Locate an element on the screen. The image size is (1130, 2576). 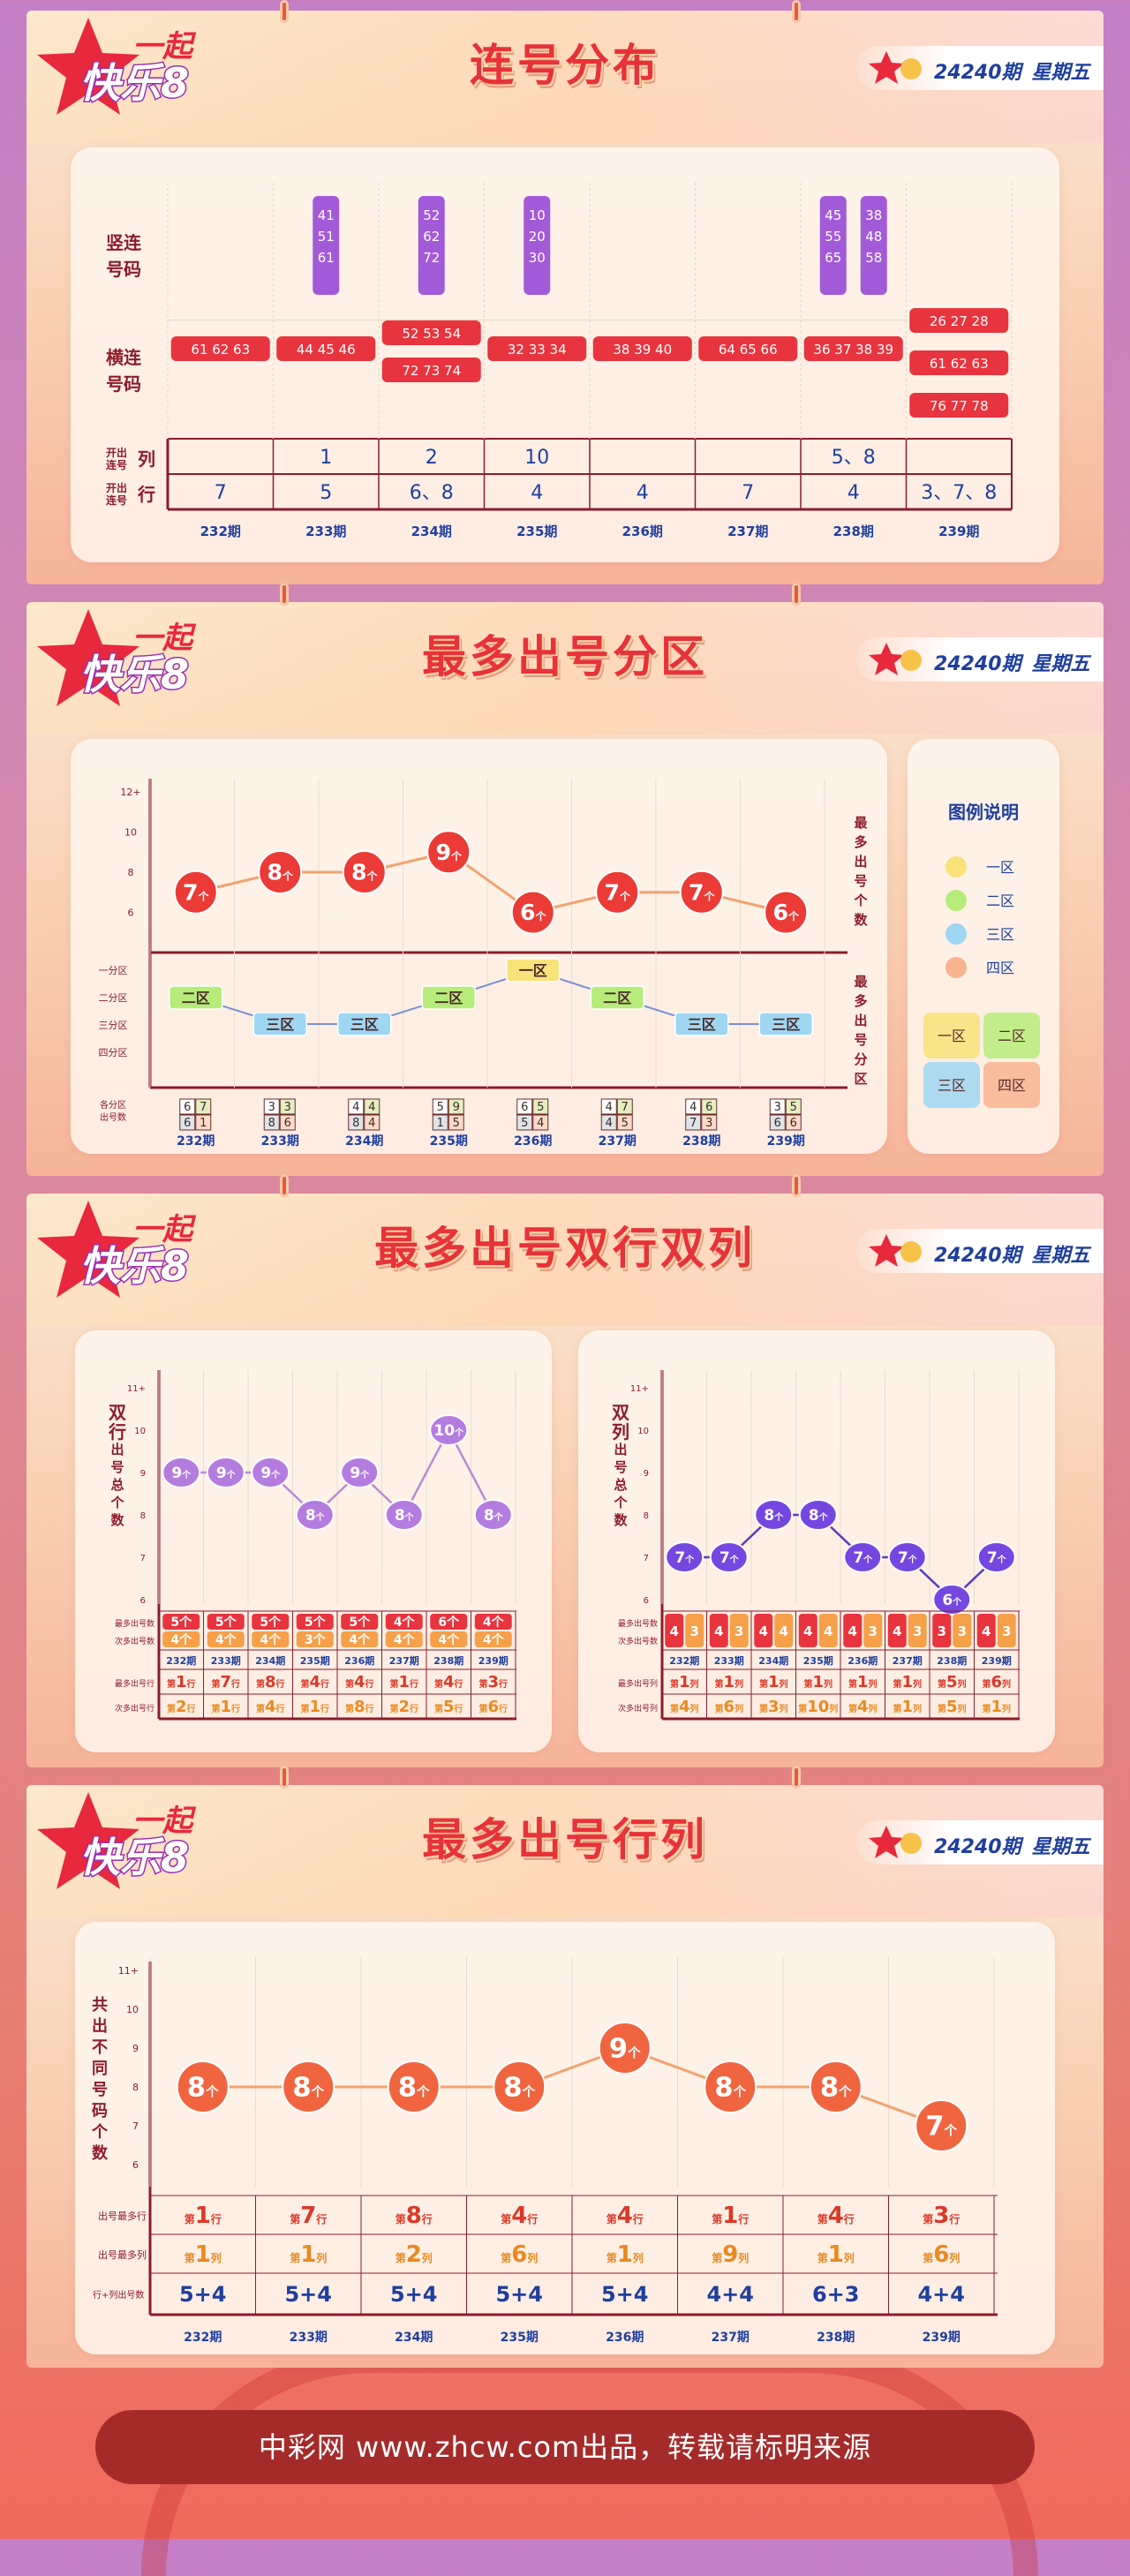
zone-count-value: 3 is located at coordinates (777, 1108).